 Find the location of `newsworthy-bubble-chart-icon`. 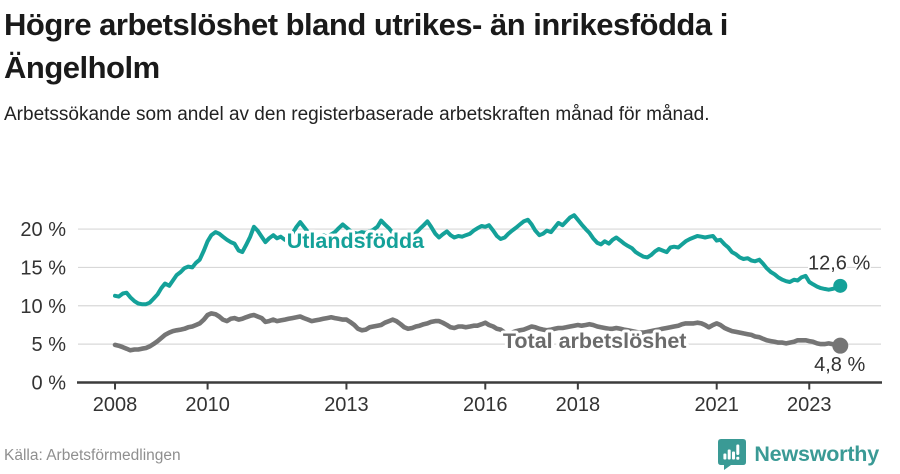

newsworthy-bubble-chart-icon is located at coordinates (732, 454).